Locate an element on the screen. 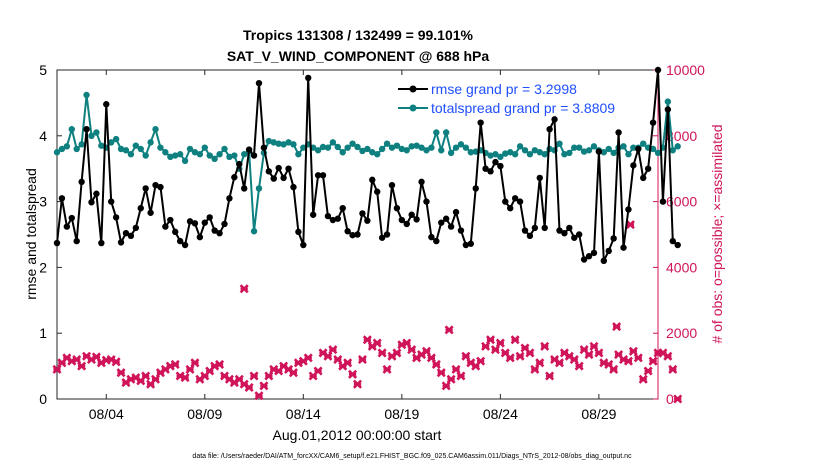 The image size is (830, 470). legend-spread-marker is located at coordinates (413, 108).